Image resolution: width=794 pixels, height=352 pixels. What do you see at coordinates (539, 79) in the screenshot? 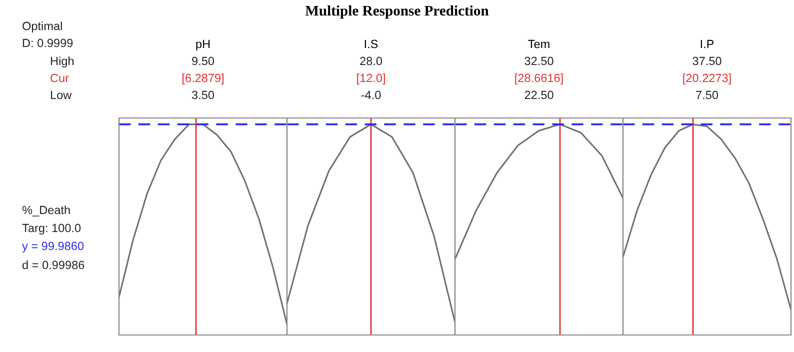
I see `text: [28.6616]` at bounding box center [539, 79].